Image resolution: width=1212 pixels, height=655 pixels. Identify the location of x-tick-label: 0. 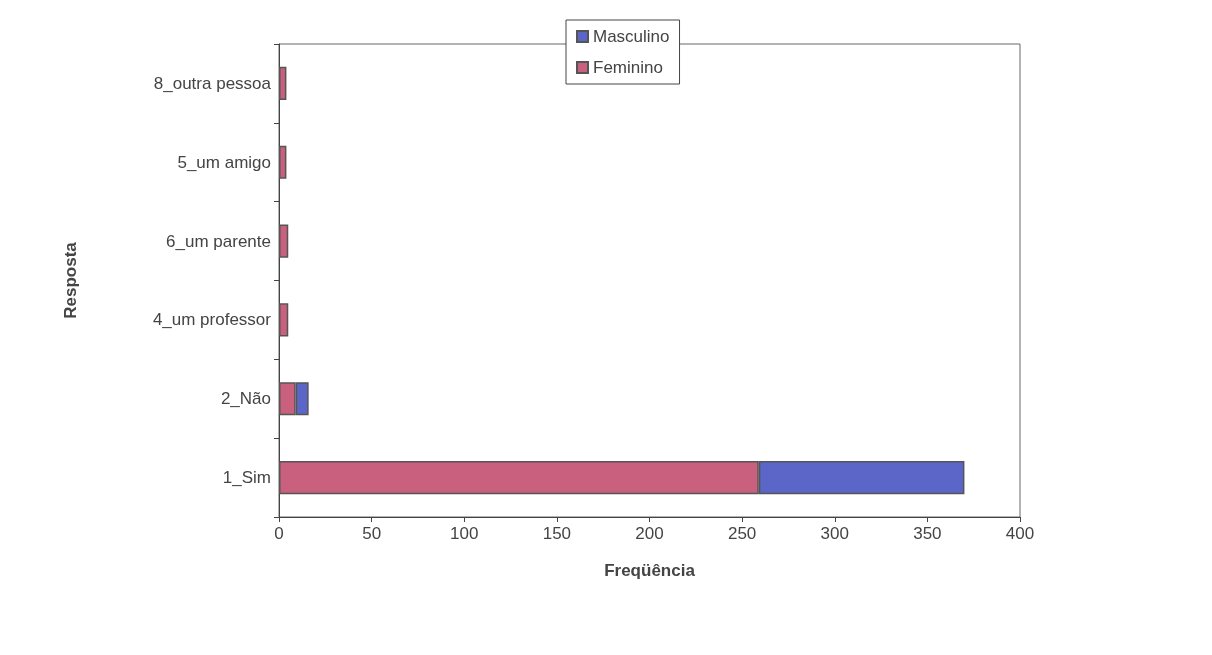
(279, 533).